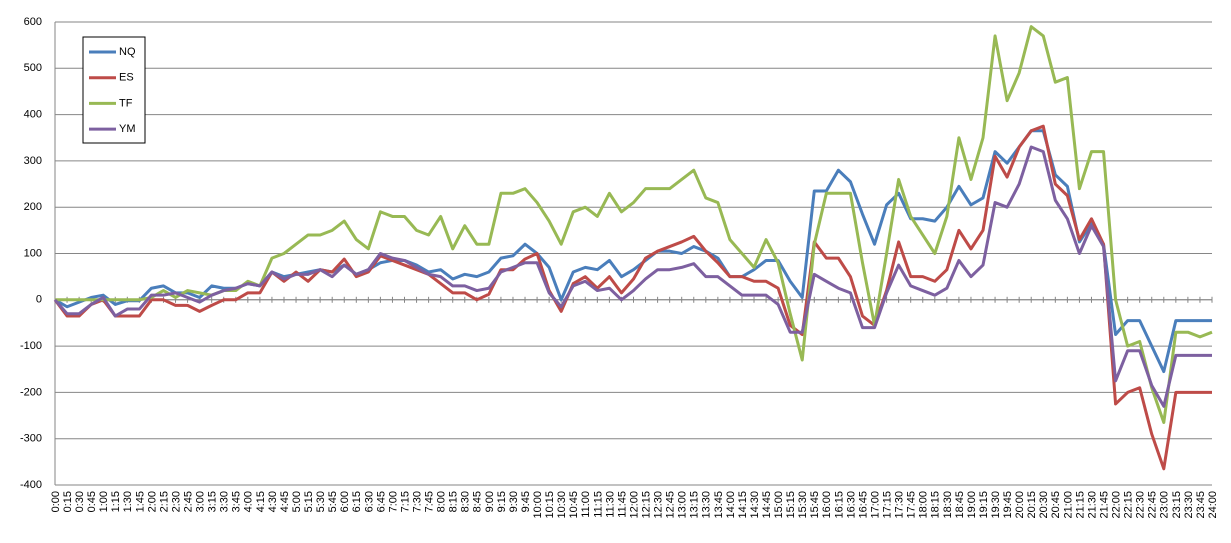 Image resolution: width=1231 pixels, height=543 pixels. I want to click on x-tick-label: 17:45, so click(912, 505).